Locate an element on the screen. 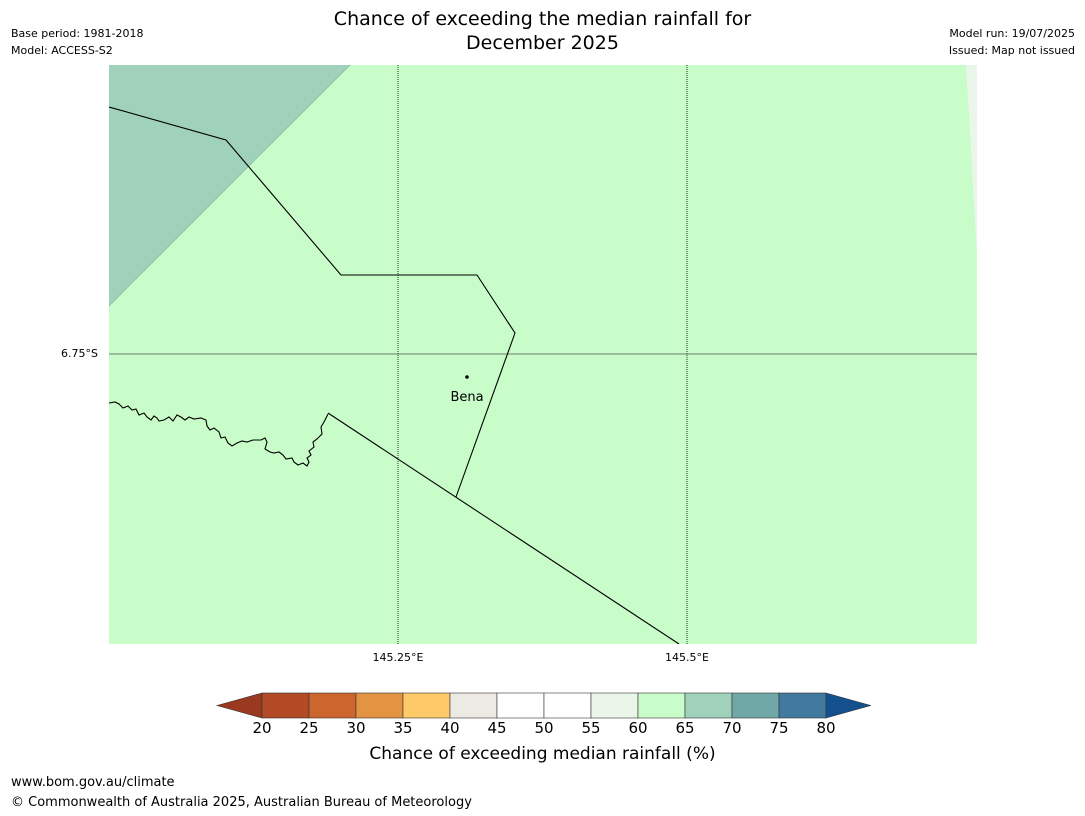 Image resolution: width=1085 pixels, height=816 pixels. colorbar-tick-50: 50 is located at coordinates (544, 728).